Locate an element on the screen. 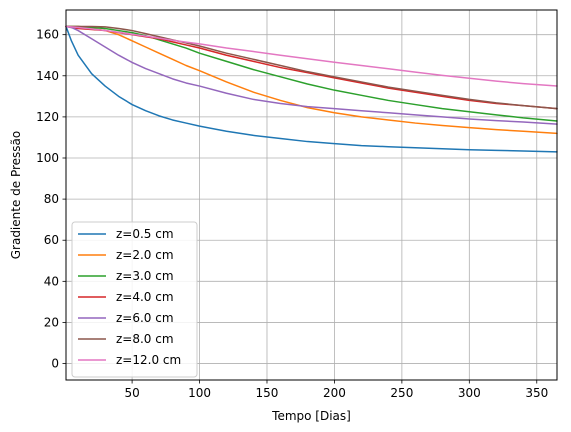  y-tick-label-6: 120 is located at coordinates (47, 117).